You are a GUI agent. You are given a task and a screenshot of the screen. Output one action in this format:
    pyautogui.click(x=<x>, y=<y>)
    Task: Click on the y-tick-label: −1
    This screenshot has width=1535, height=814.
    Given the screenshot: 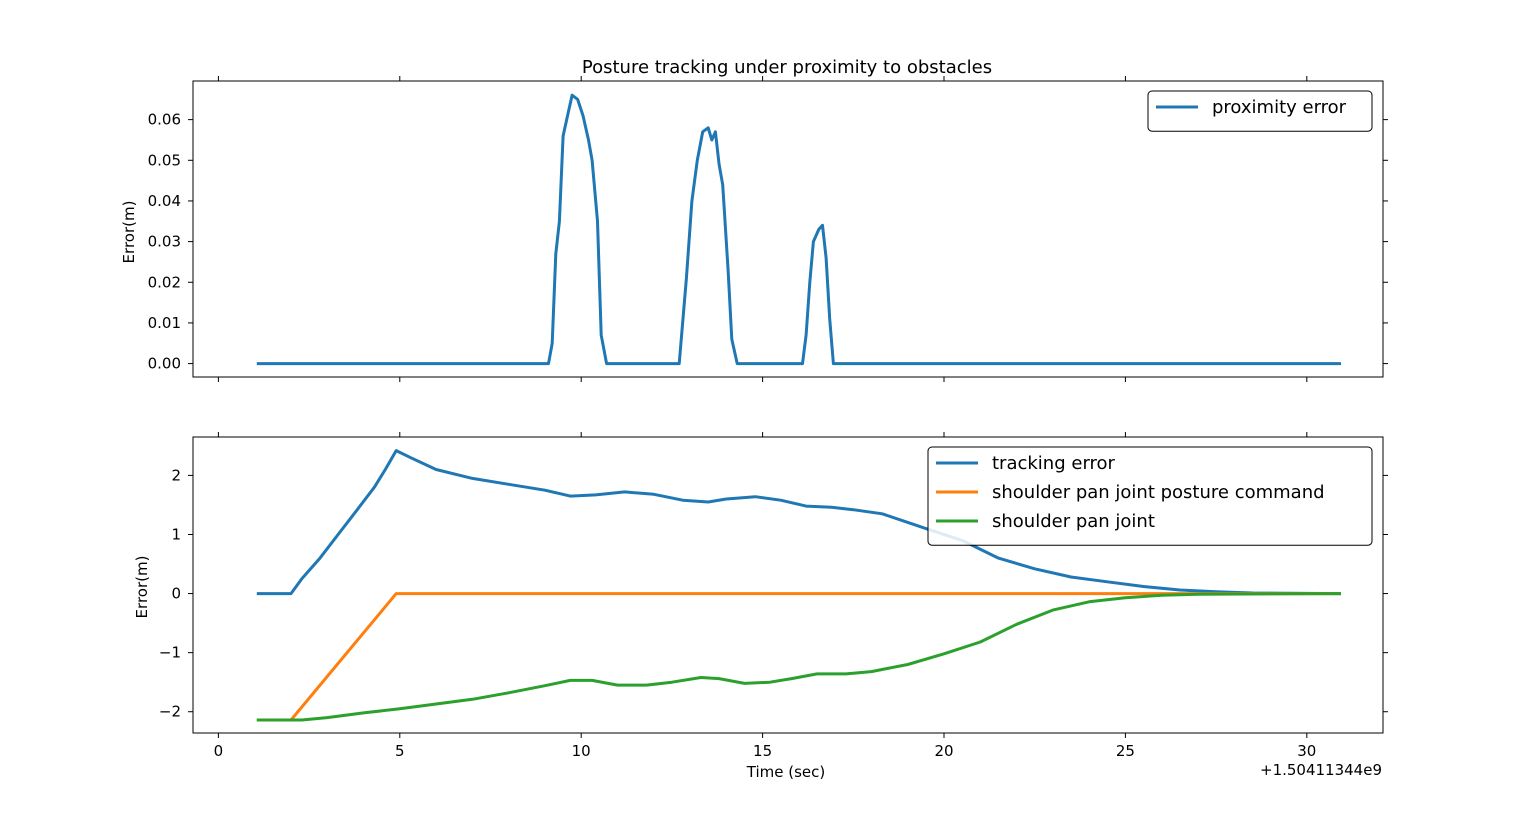 What is the action you would take?
    pyautogui.click(x=170, y=653)
    